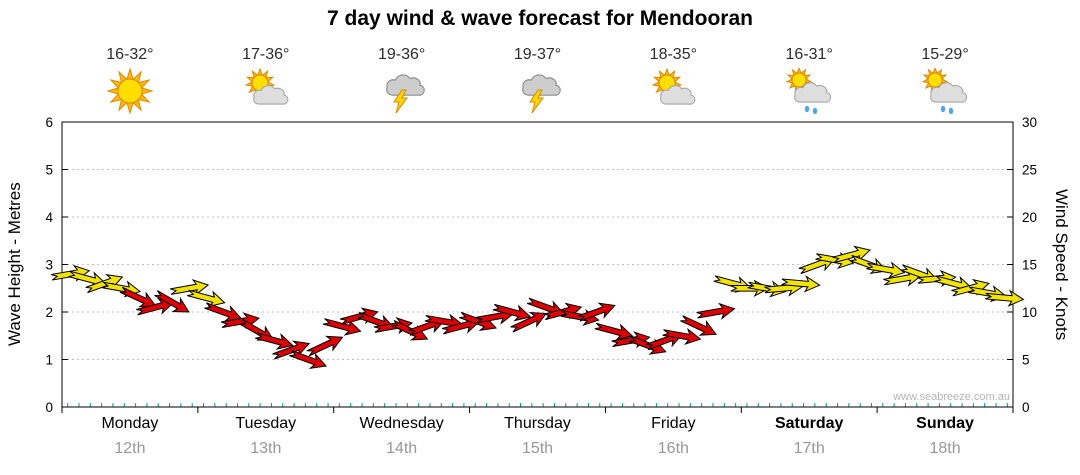 The width and height of the screenshot is (1080, 475). Describe the element at coordinates (14, 264) in the screenshot. I see `left-axis-label: Wave Height - Metres` at that location.